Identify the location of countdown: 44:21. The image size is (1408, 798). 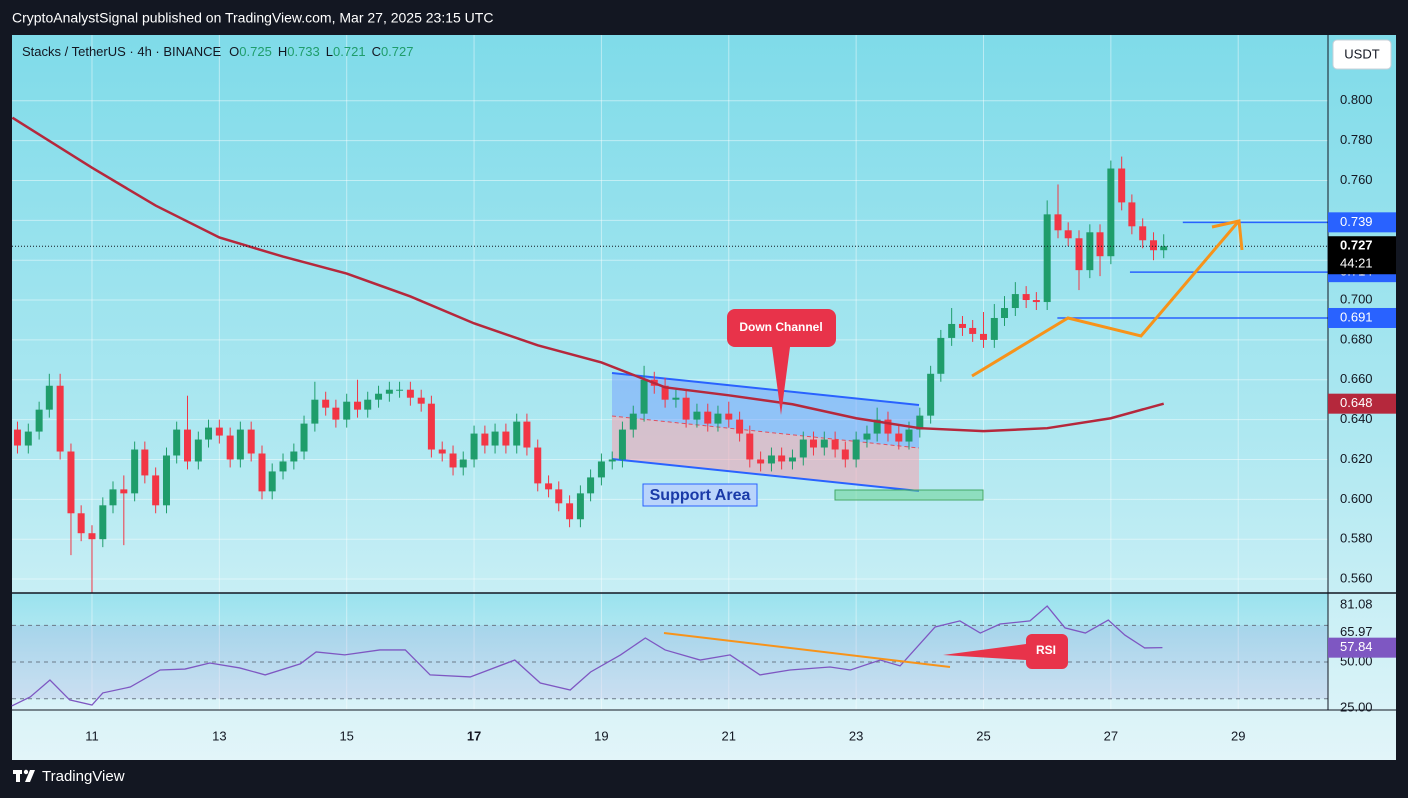
(1356, 263).